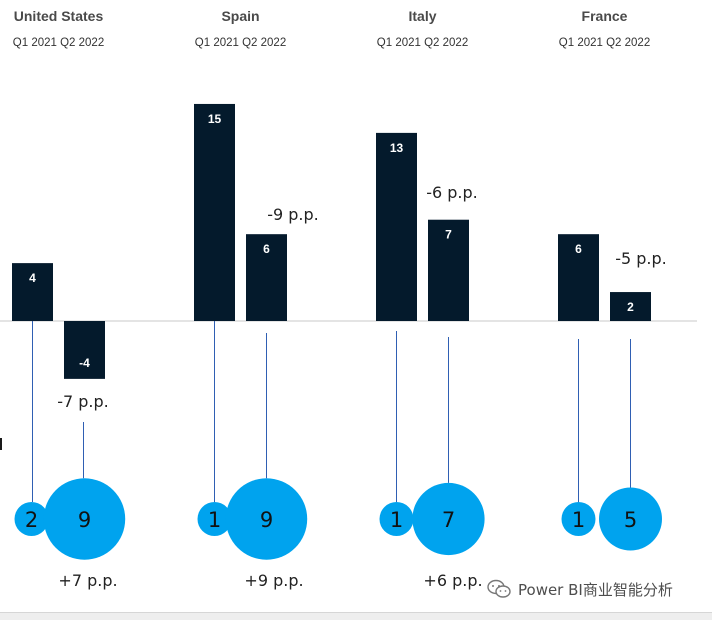  I want to click on watermark-text: Power BI商业智能分析, so click(595, 589).